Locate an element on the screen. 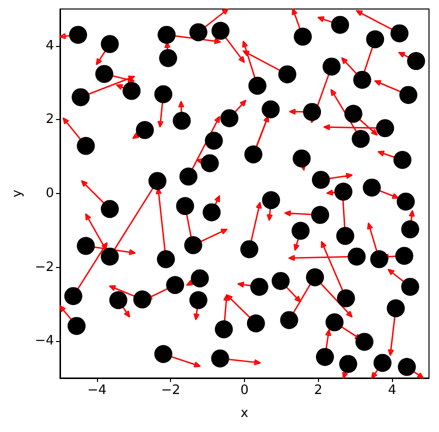  x-tick-label: 0 is located at coordinates (244, 390).